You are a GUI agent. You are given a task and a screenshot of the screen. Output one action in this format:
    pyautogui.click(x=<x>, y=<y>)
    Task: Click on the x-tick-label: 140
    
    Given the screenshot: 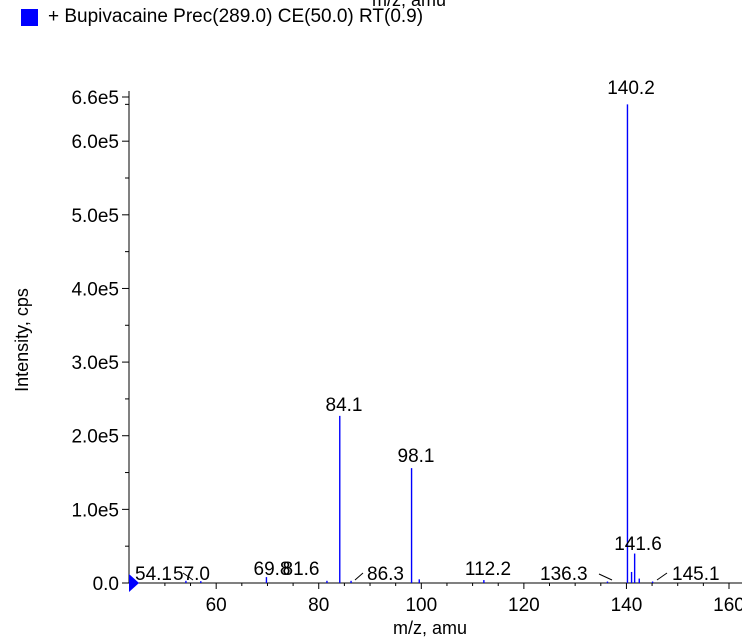 What is the action you would take?
    pyautogui.click(x=627, y=605)
    